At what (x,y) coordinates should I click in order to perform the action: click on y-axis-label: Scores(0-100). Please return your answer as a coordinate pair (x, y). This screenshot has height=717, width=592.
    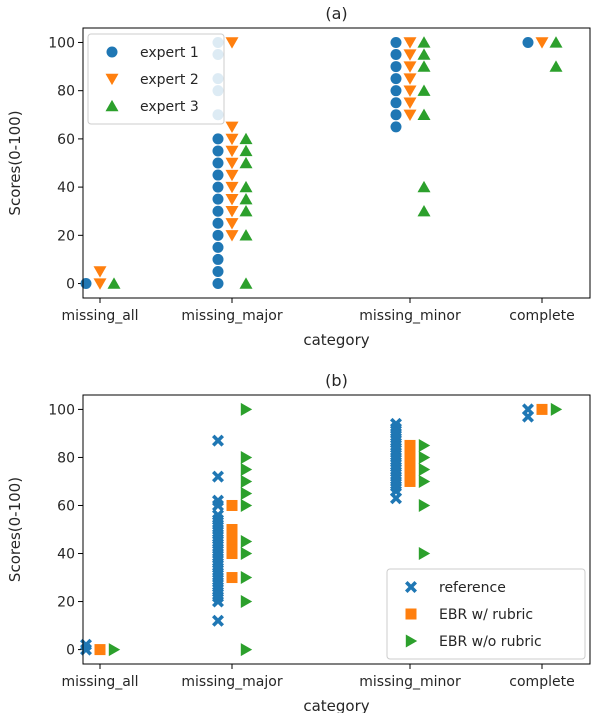
    Looking at the image, I should click on (15, 529).